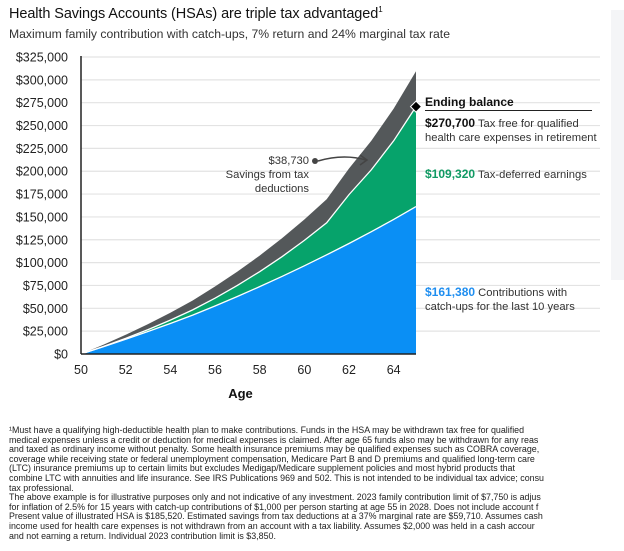  What do you see at coordinates (617, 145) in the screenshot?
I see `side-panel` at bounding box center [617, 145].